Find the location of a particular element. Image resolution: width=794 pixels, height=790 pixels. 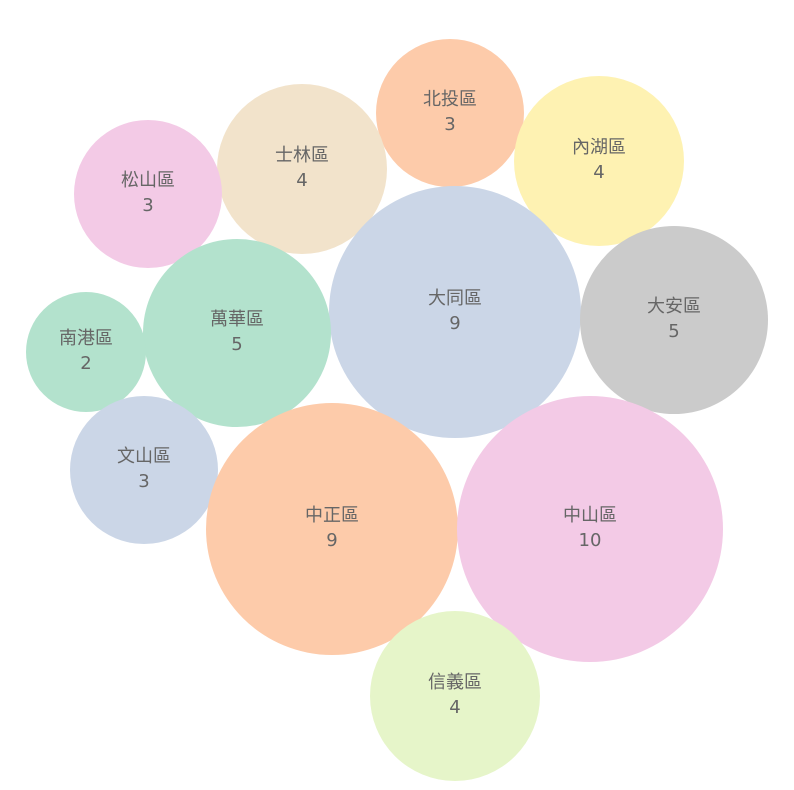

bubble-value-label: 2 is located at coordinates (85, 363).